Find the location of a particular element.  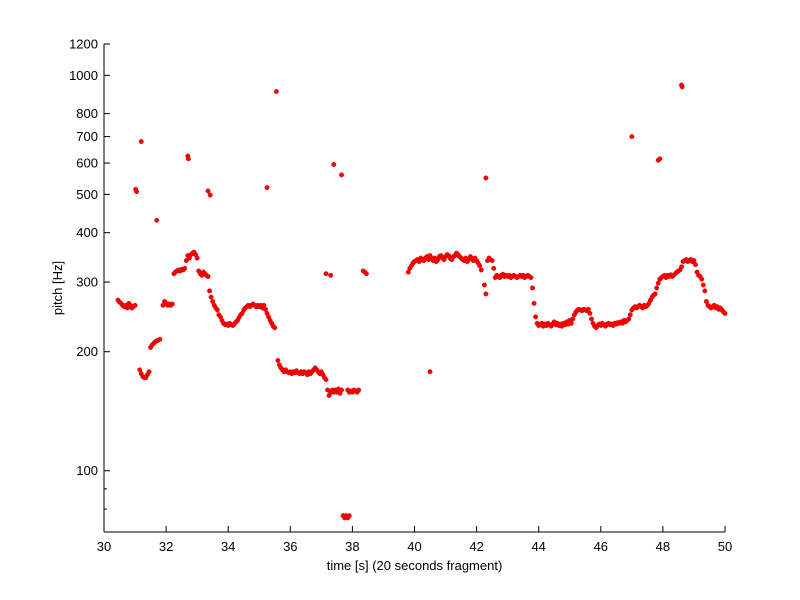

y-tick-label: 700 is located at coordinates (87, 136).